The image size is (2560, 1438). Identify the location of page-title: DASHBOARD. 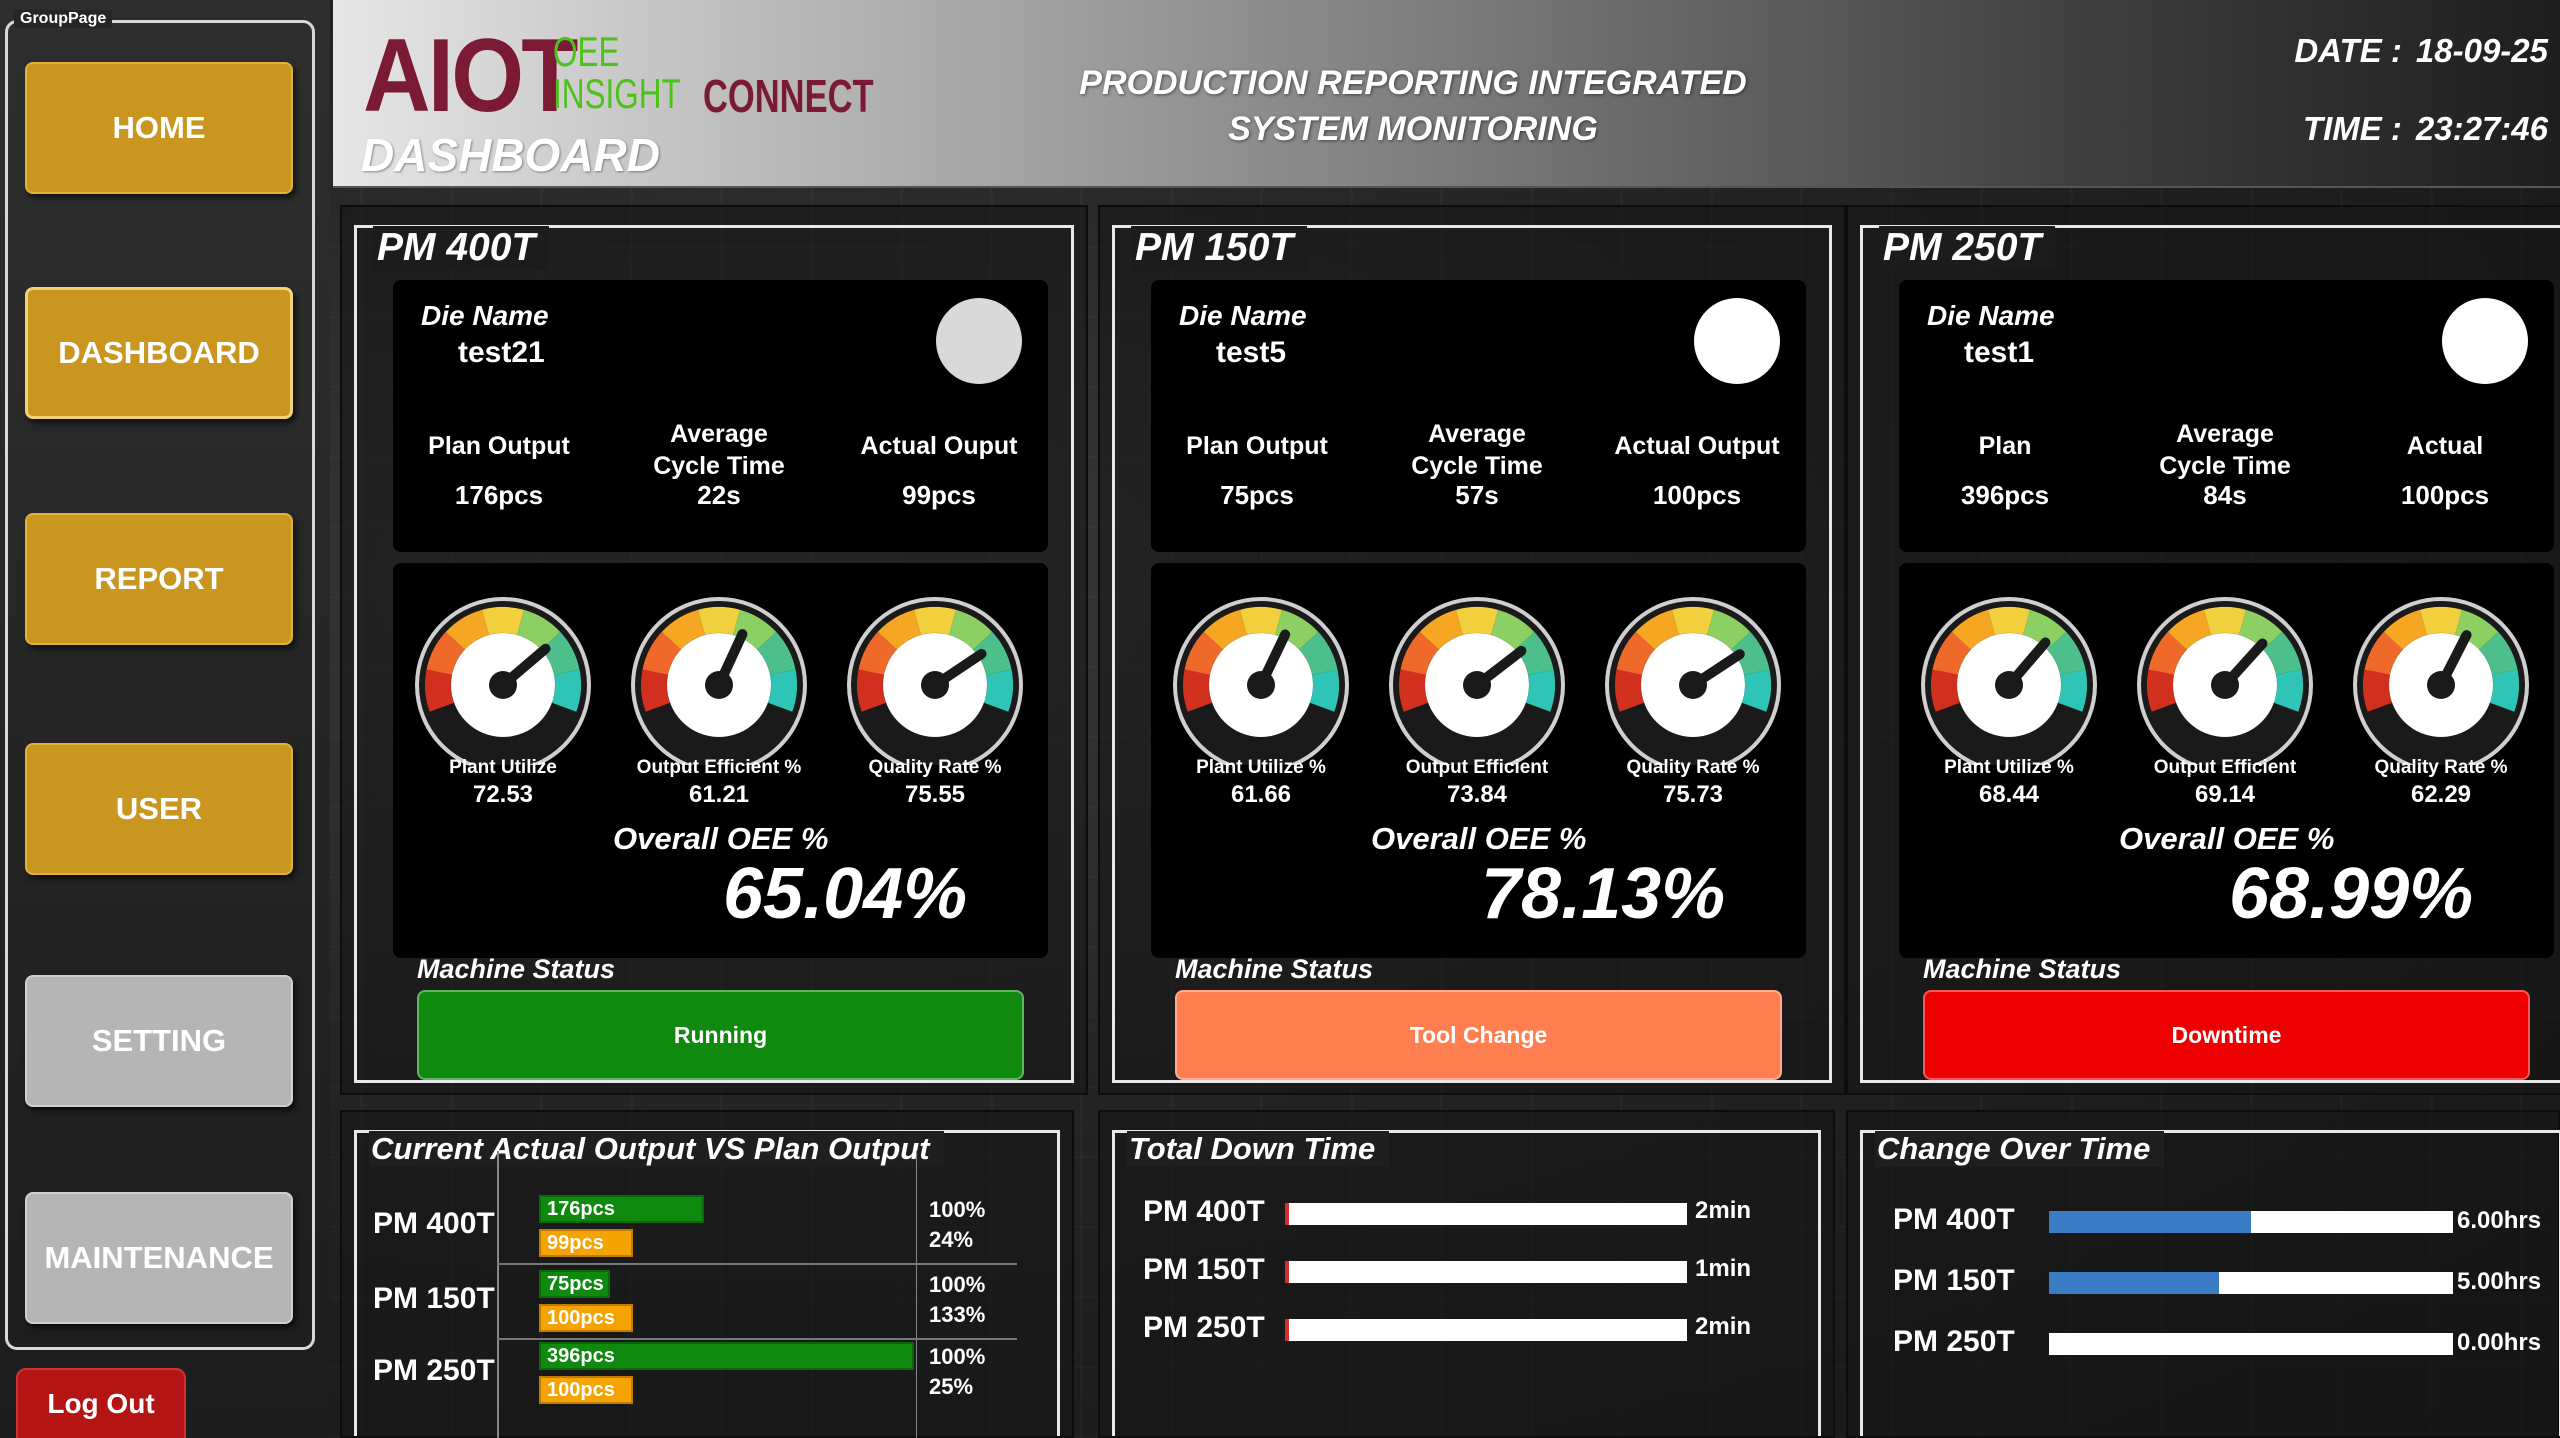
(510, 155).